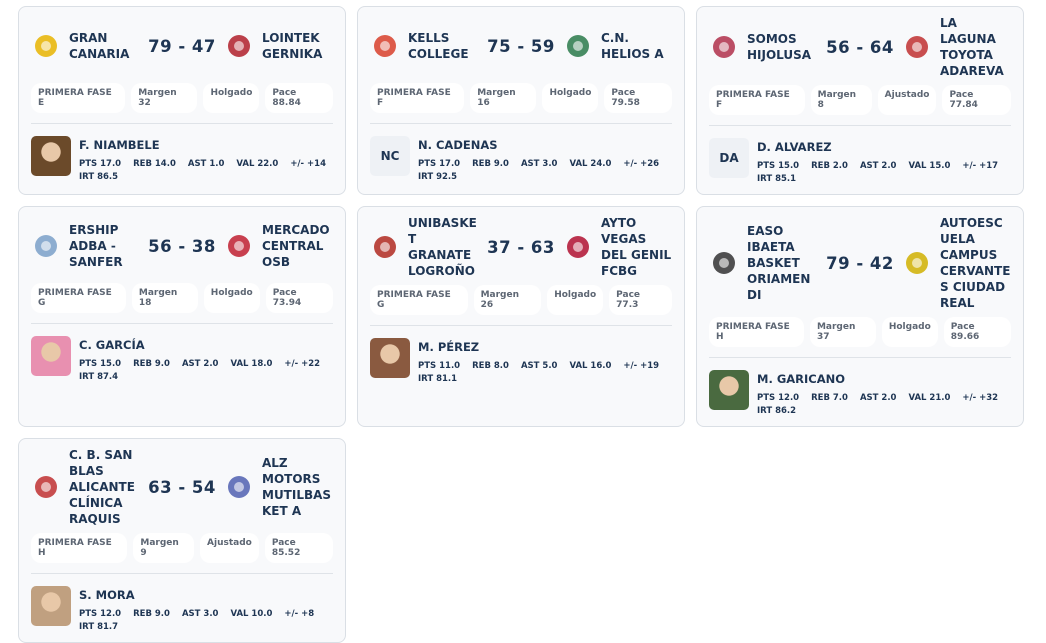  I want to click on tag: PRIMERA FASE H, so click(756, 332).